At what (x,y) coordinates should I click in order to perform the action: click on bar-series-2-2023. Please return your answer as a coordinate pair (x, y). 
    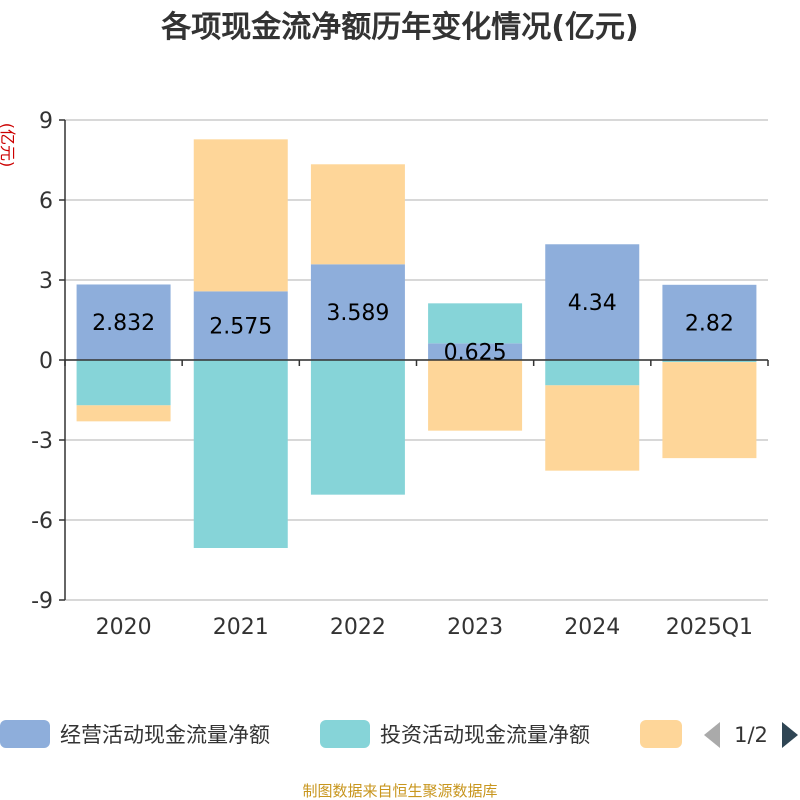
    Looking at the image, I should click on (475, 395).